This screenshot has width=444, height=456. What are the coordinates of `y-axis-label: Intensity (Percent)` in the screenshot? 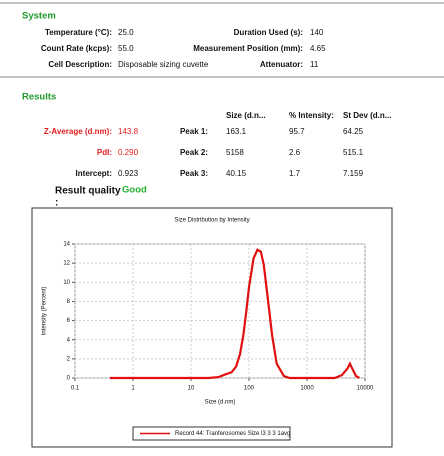 It's located at (45, 311).